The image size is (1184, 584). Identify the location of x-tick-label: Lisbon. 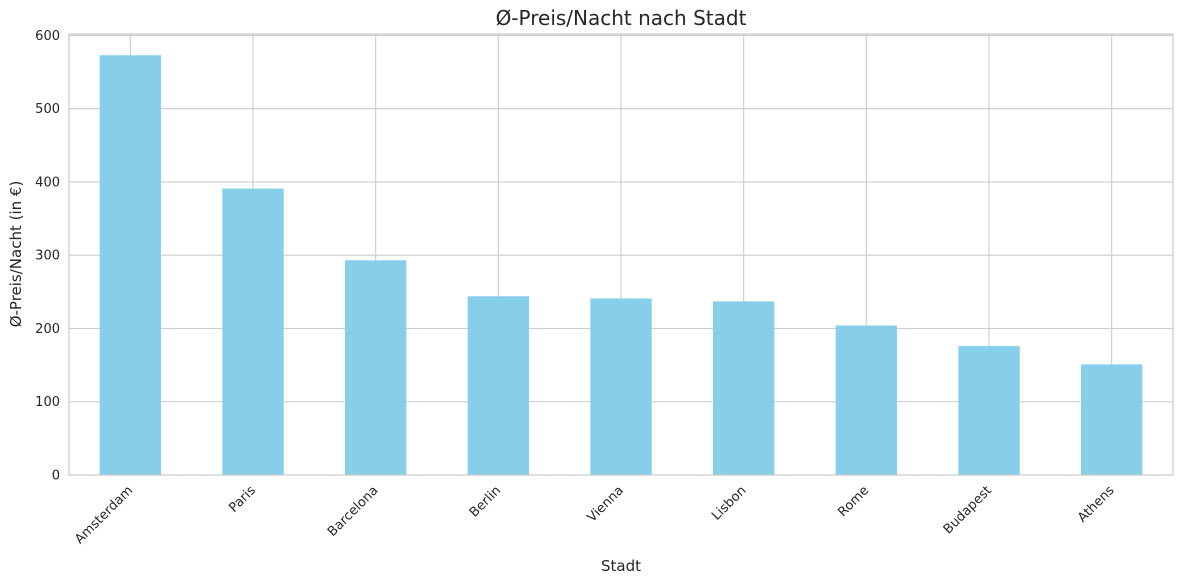
(729, 503).